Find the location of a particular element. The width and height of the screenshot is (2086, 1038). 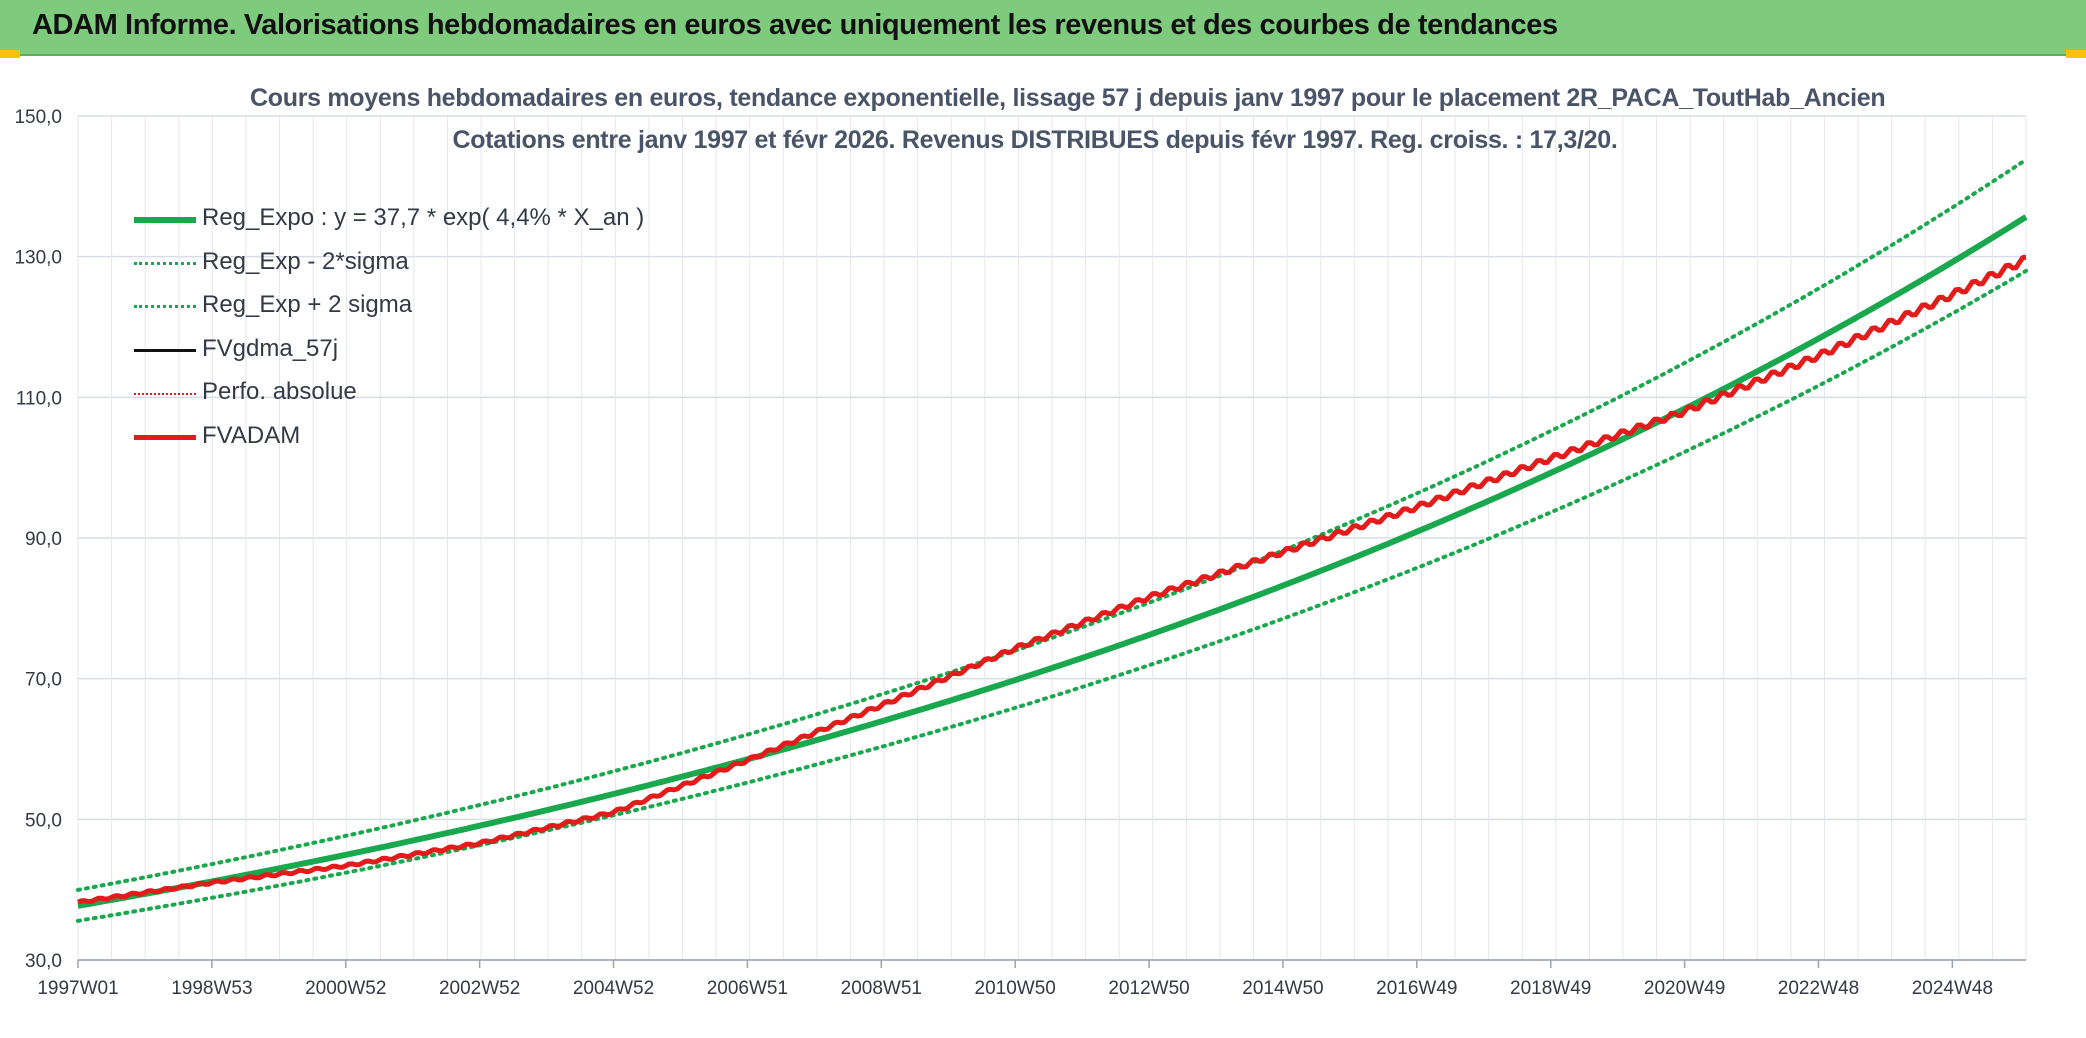

y-tick-label: 90,0 is located at coordinates (43, 539).